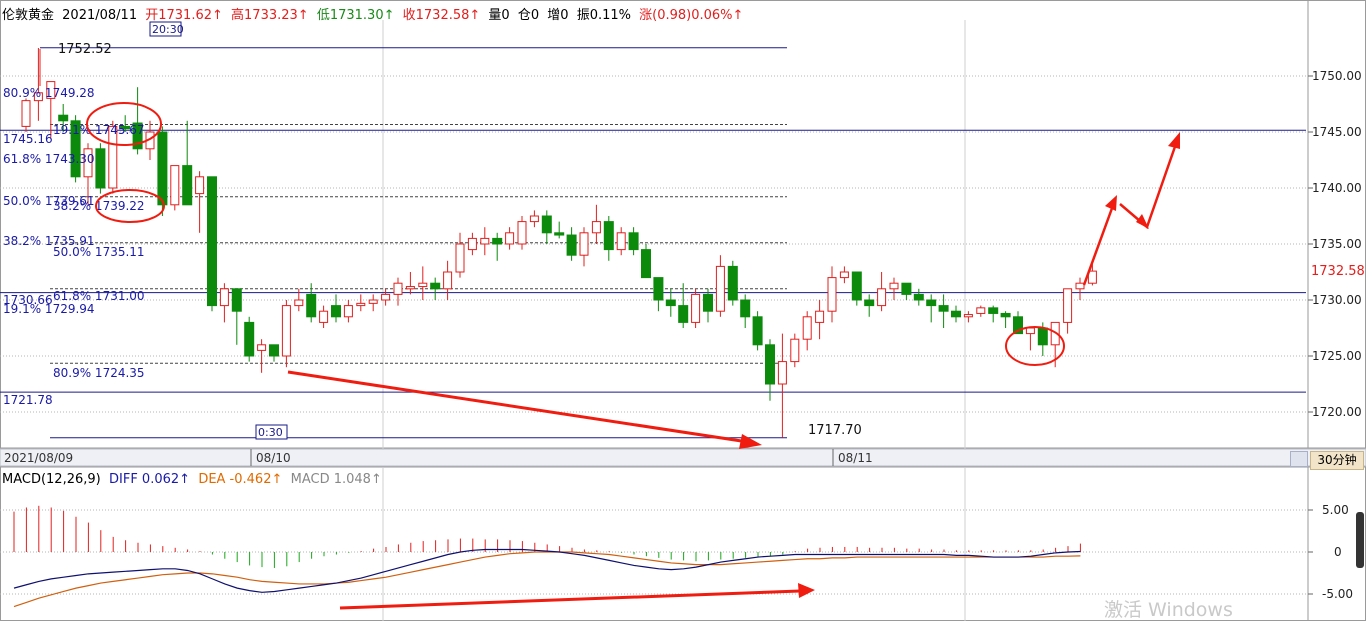  What do you see at coordinates (691, 15) in the screenshot?
I see `quote-change: 涨(0.98)0.06%↑` at bounding box center [691, 15].